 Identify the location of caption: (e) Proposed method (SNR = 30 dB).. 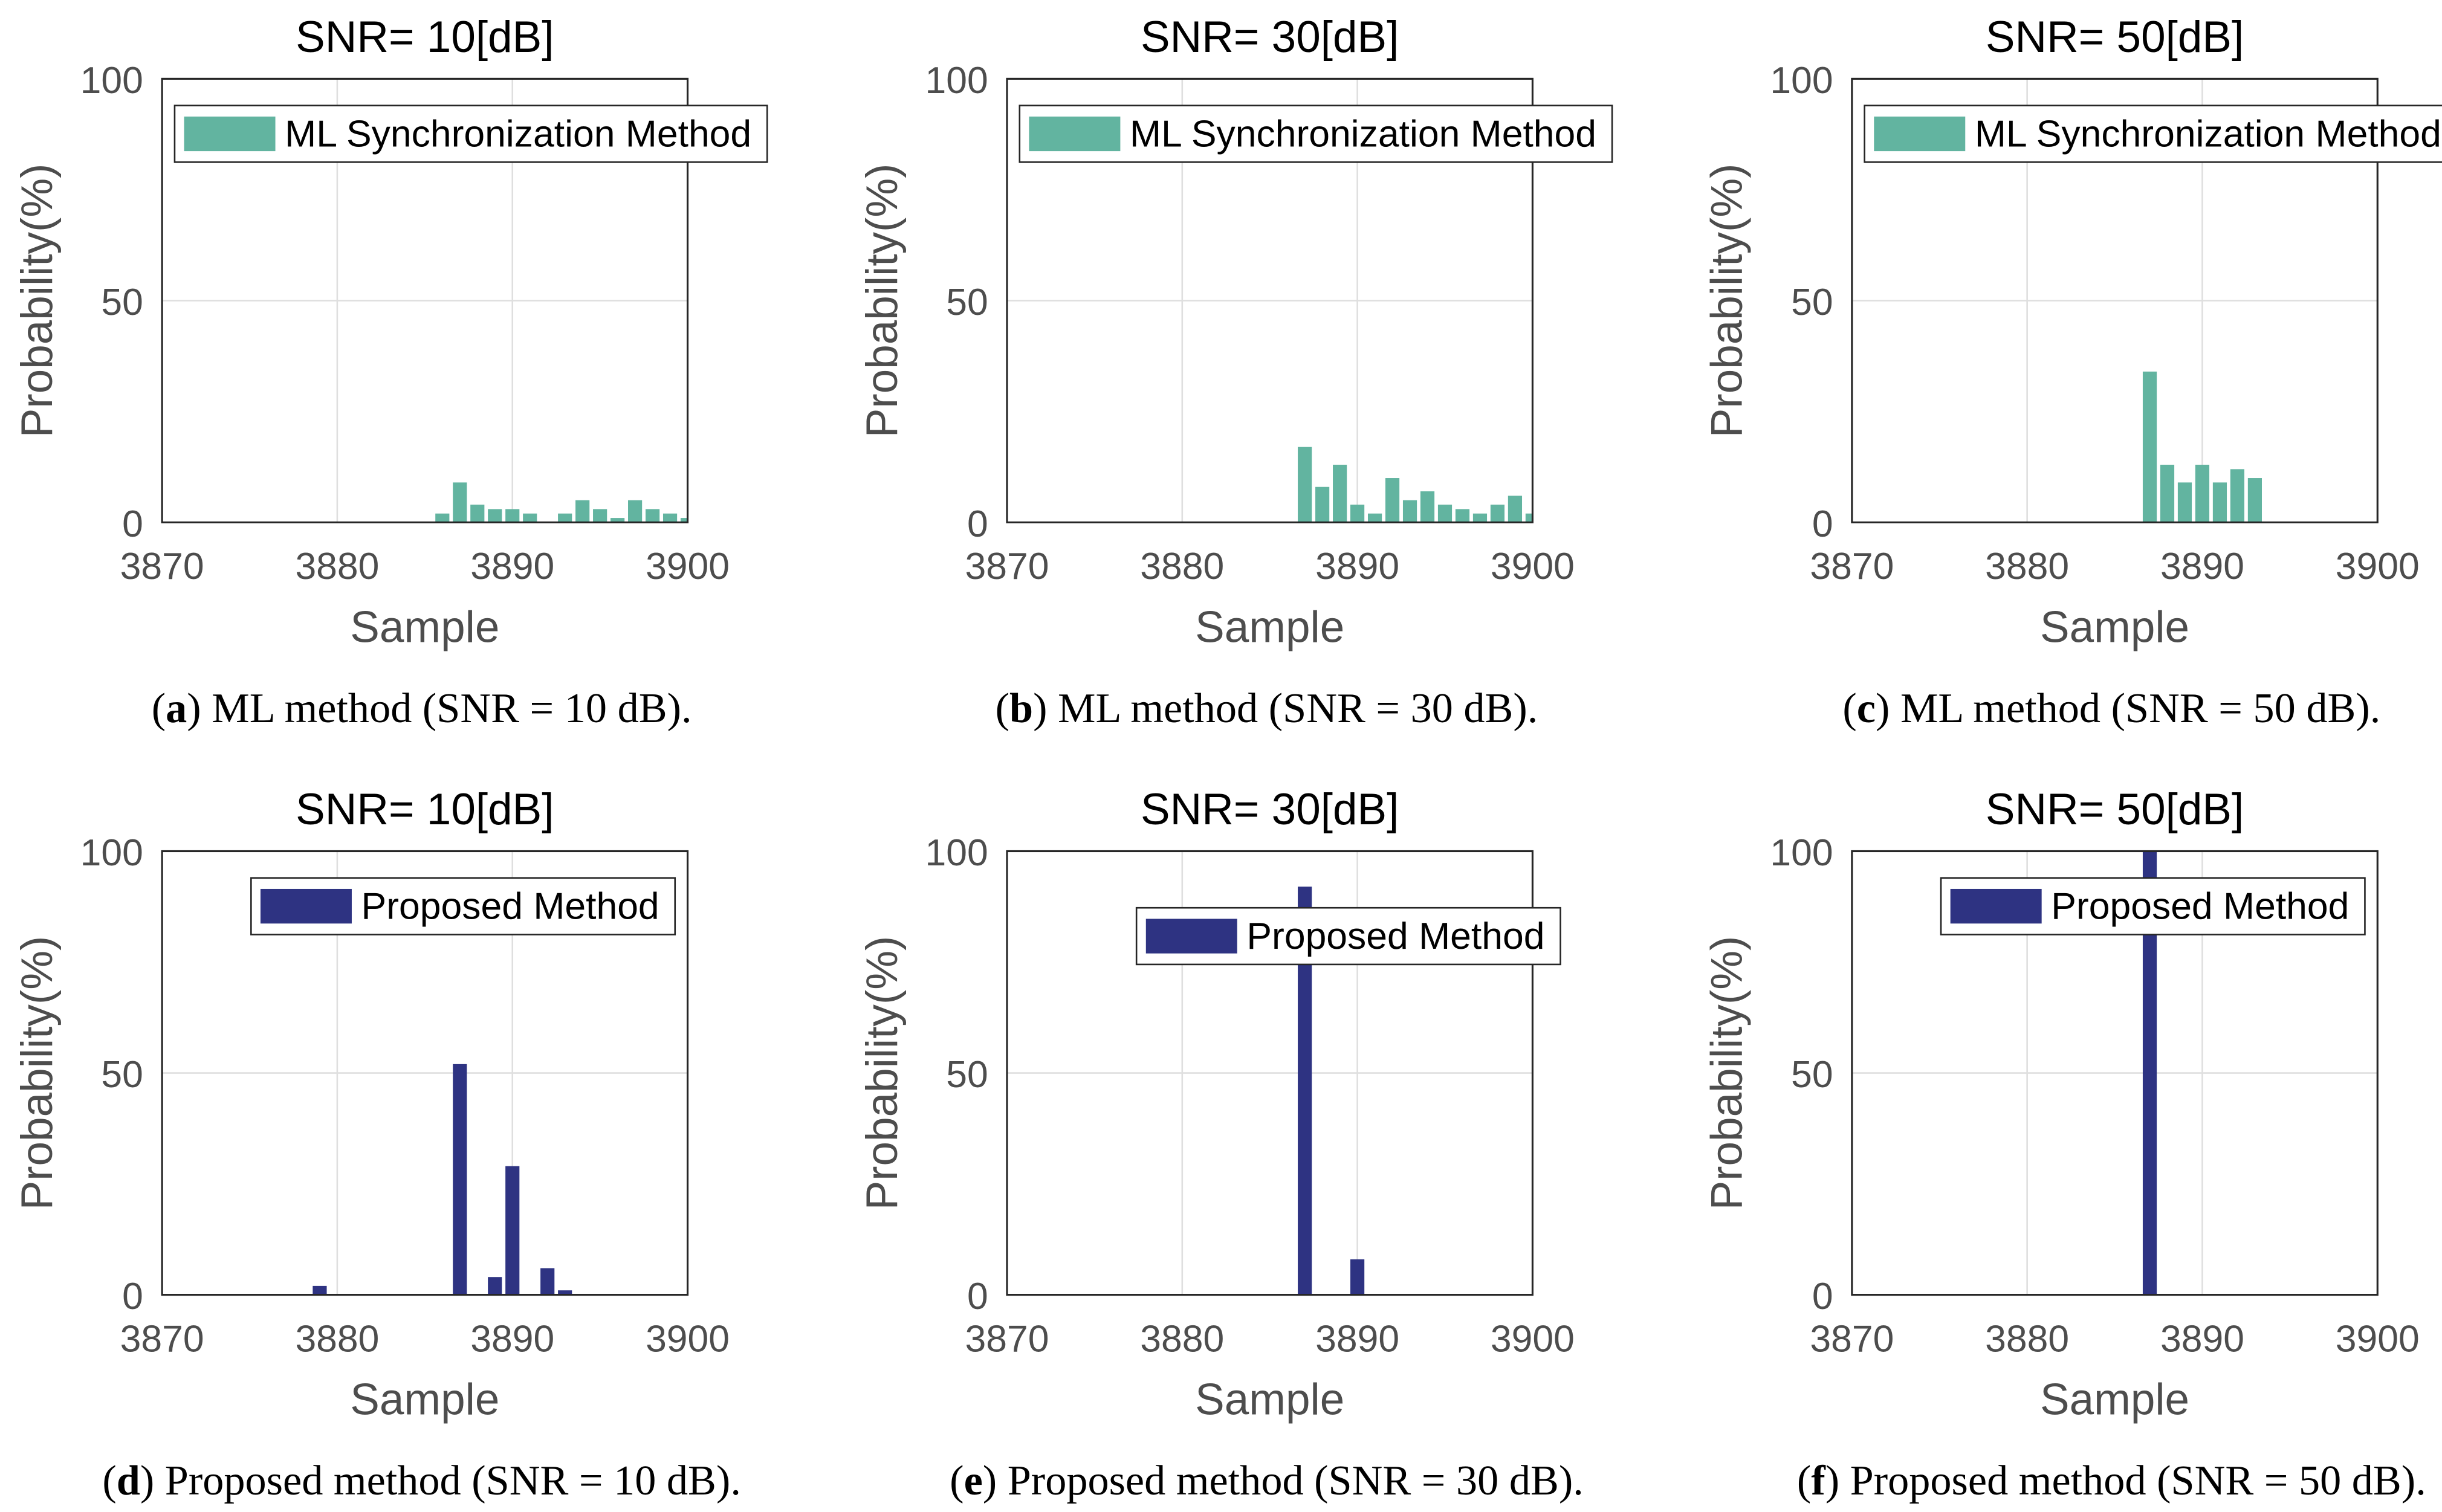
(1267, 1480).